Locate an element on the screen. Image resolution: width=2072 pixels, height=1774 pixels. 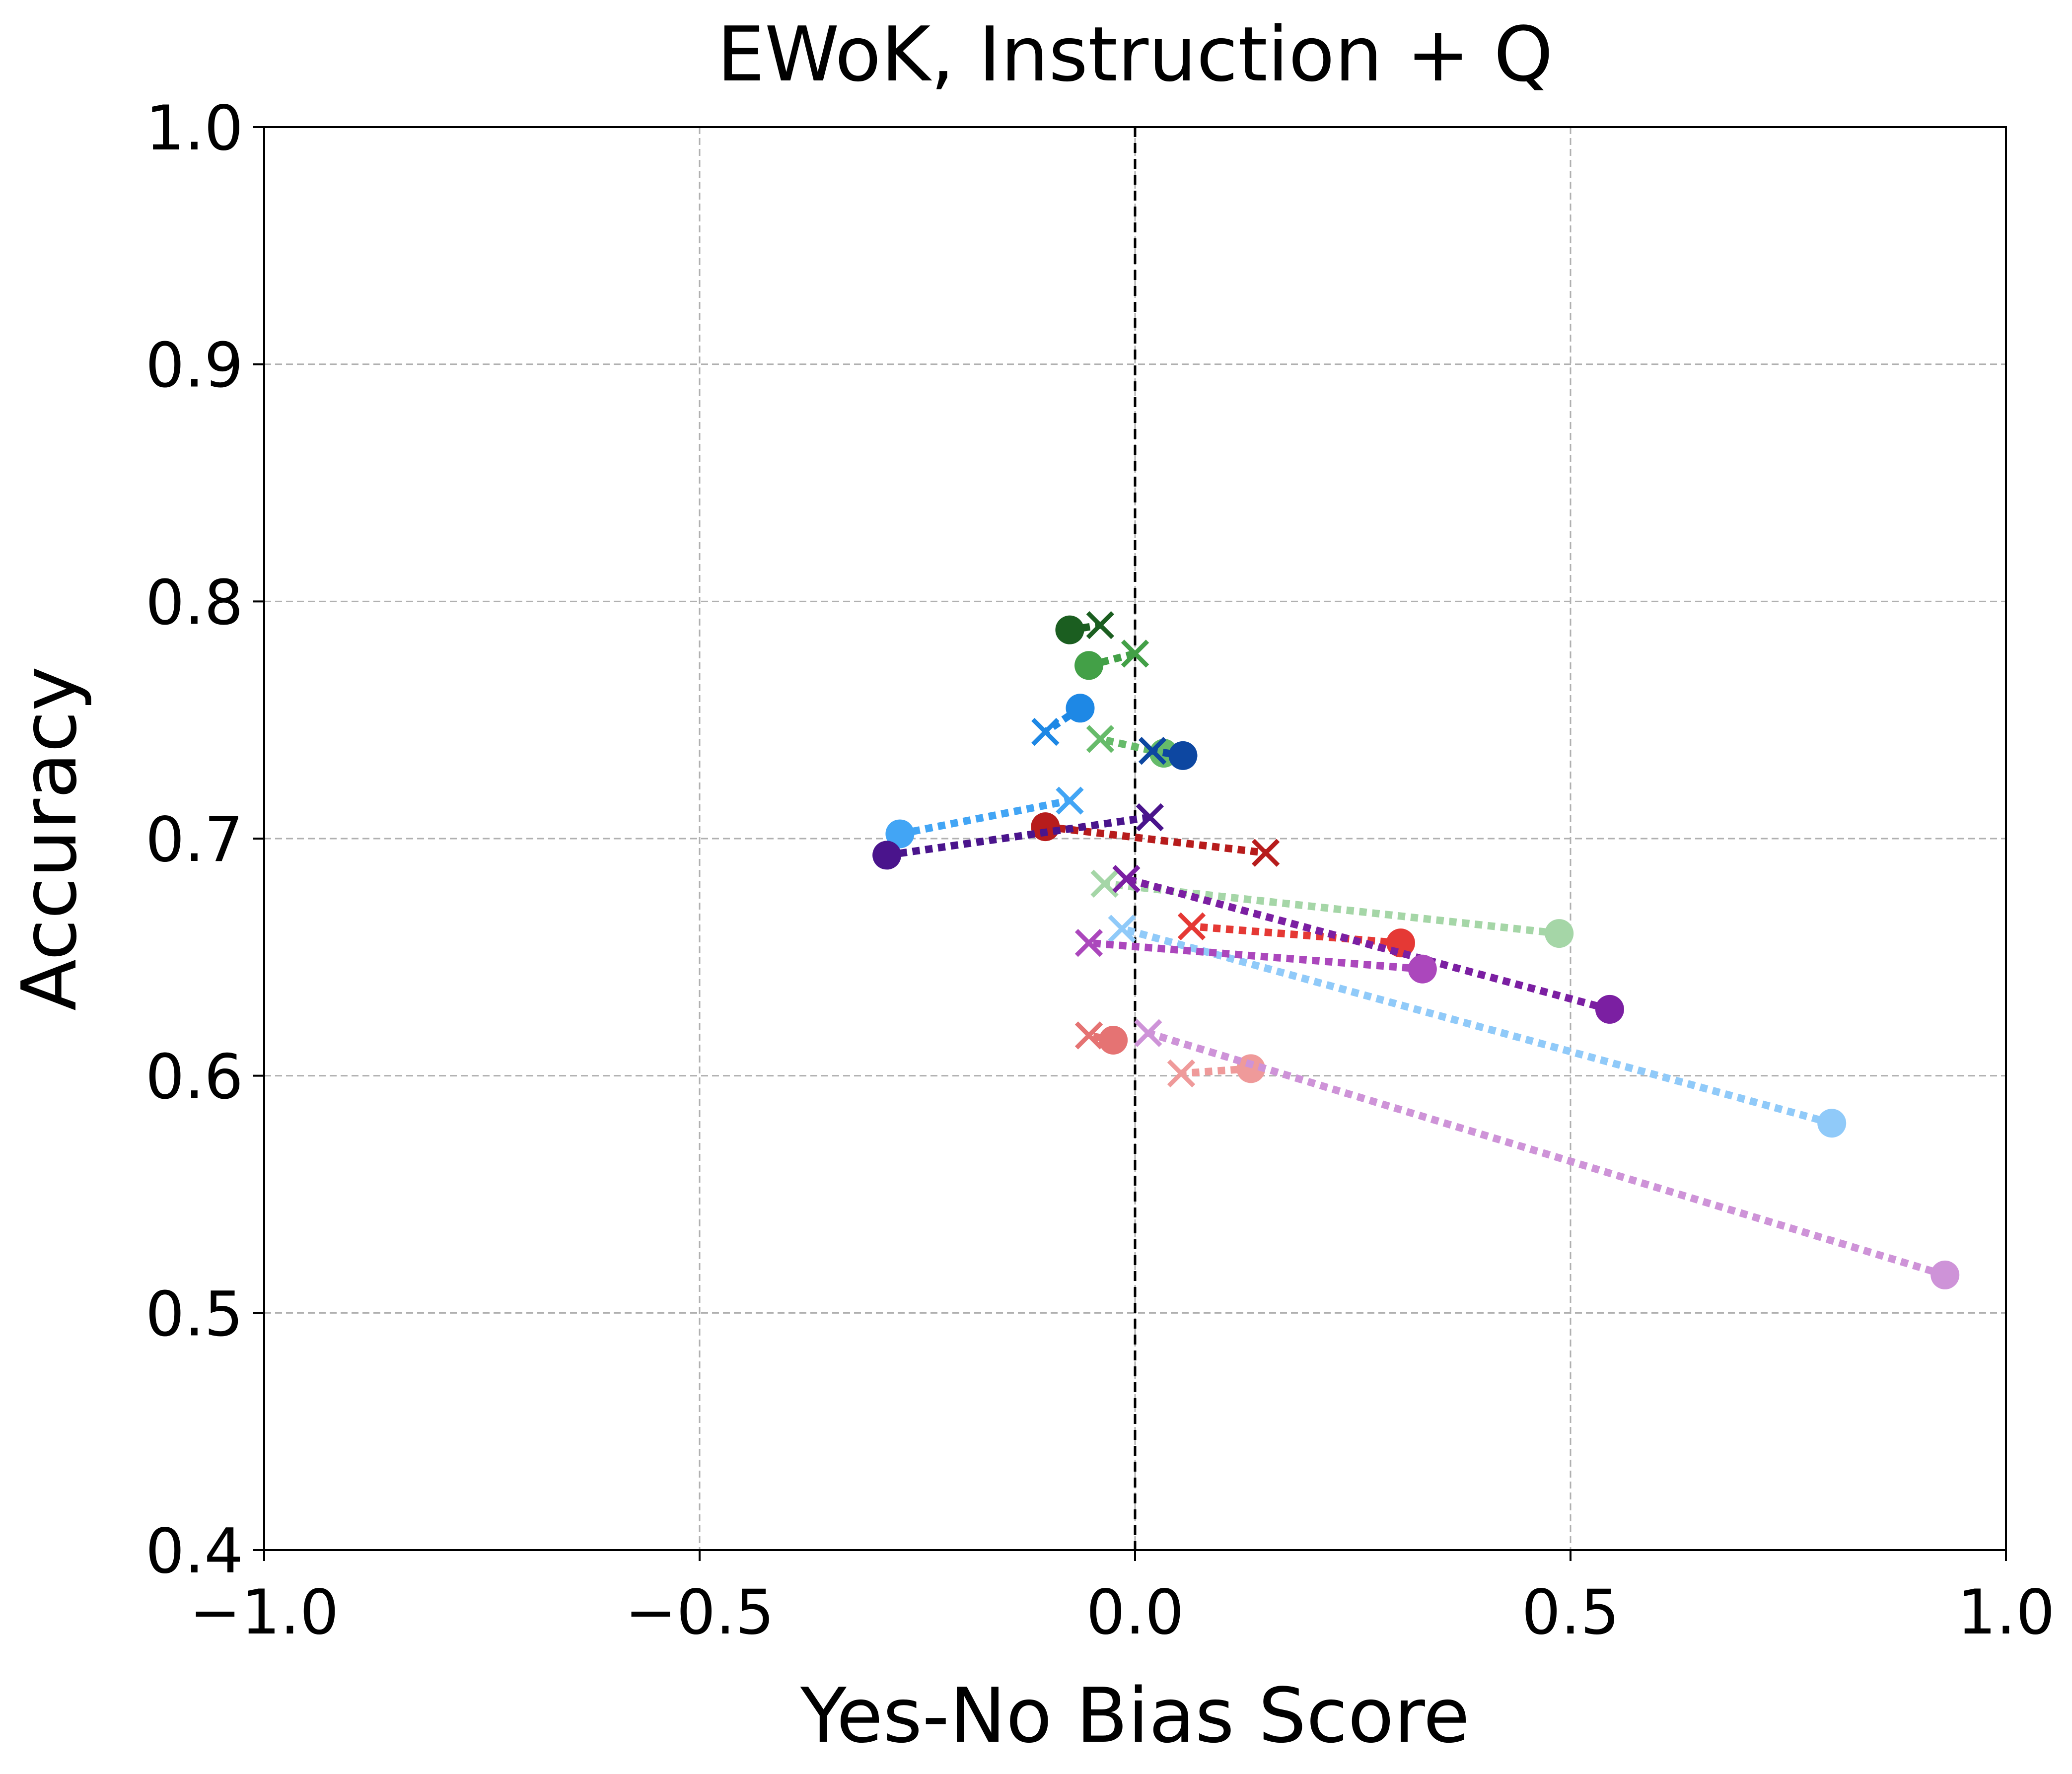
chart-title: EWoK, Instruction + Q is located at coordinates (1135, 54).